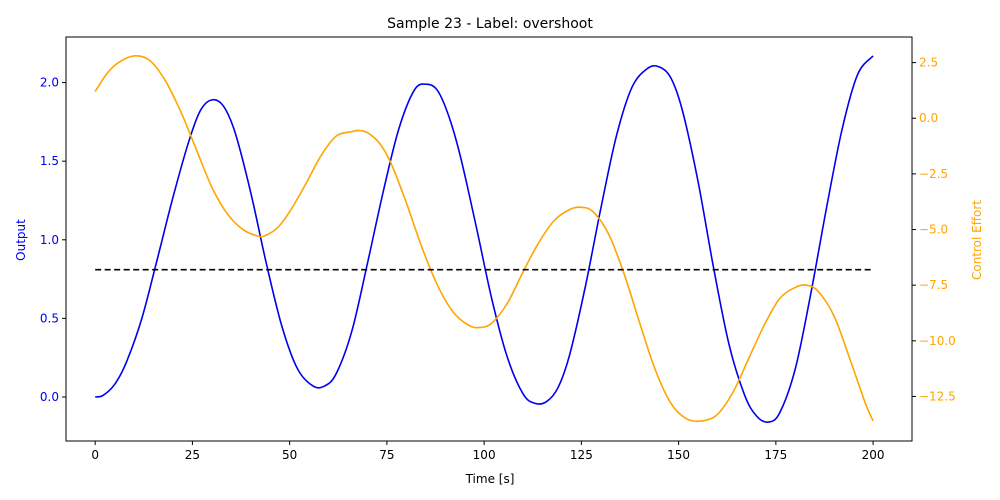 Image resolution: width=1000 pixels, height=500 pixels. I want to click on x-tick-label: 175, so click(775, 455).